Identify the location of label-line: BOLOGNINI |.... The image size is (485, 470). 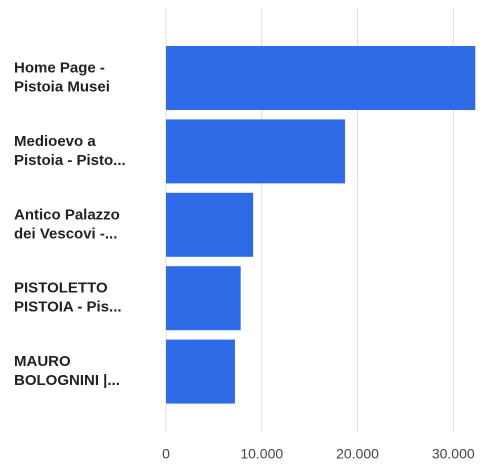
(67, 380).